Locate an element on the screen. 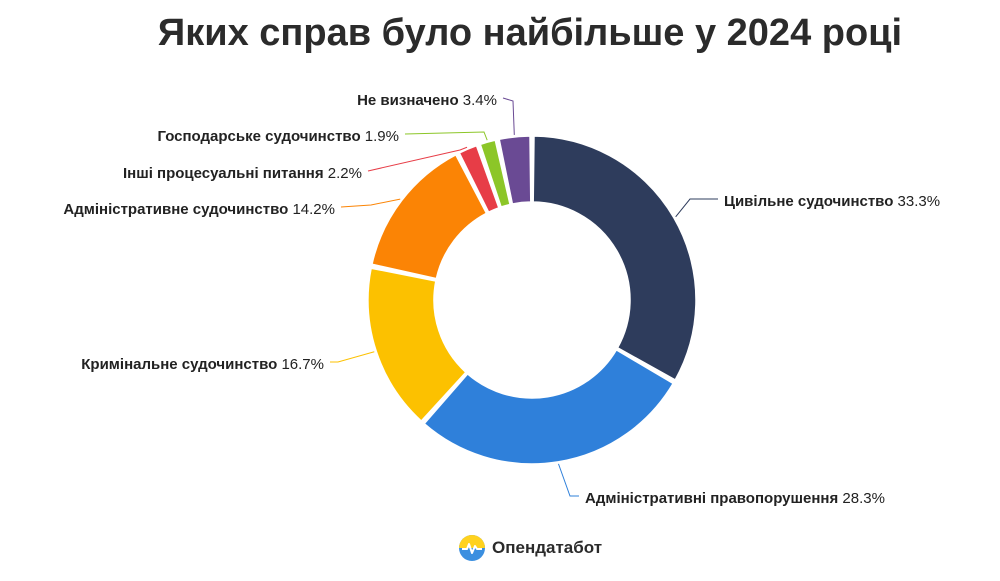  slice-label-0: Цивільне судочинство 33.3% is located at coordinates (832, 201).